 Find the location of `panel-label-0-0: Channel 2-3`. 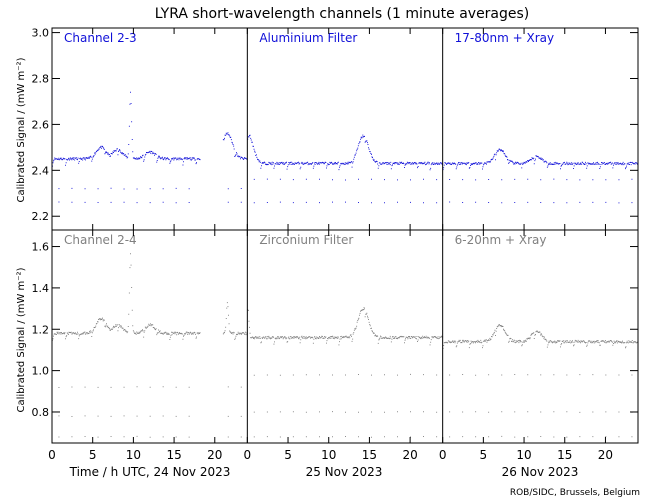

panel-label-0-0: Channel 2-3 is located at coordinates (100, 38).